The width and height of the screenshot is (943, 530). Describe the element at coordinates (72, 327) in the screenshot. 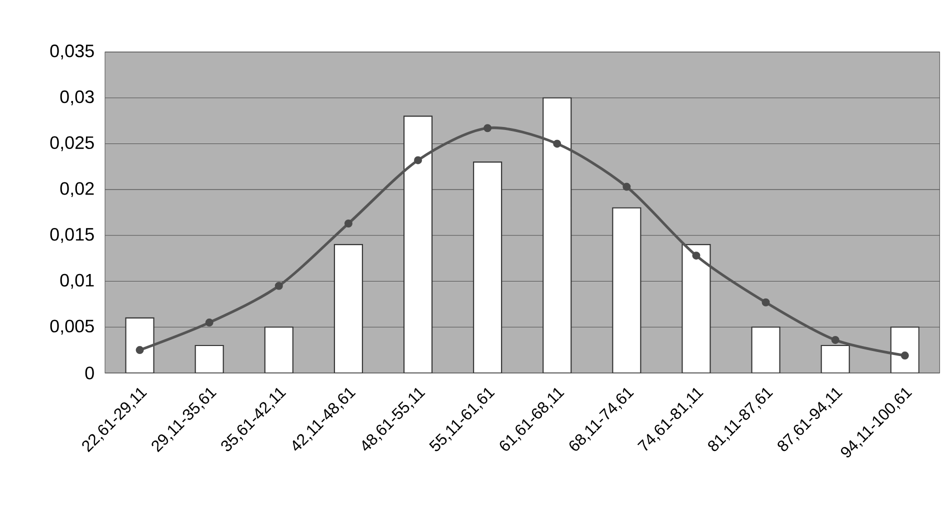

I see `y-tick-label: 0,005` at that location.